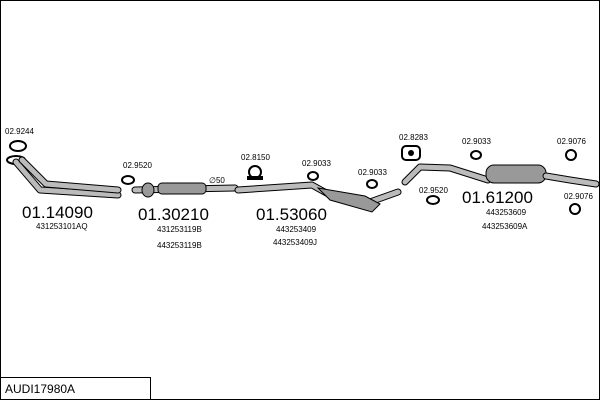 The width and height of the screenshot is (600, 400). Describe the element at coordinates (19, 131) in the screenshot. I see `fitting-label: 02.9244` at that location.